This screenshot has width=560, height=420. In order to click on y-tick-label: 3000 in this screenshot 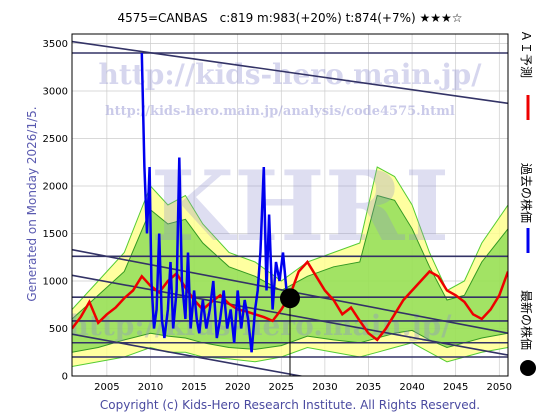, I will do `click(55, 92)`.